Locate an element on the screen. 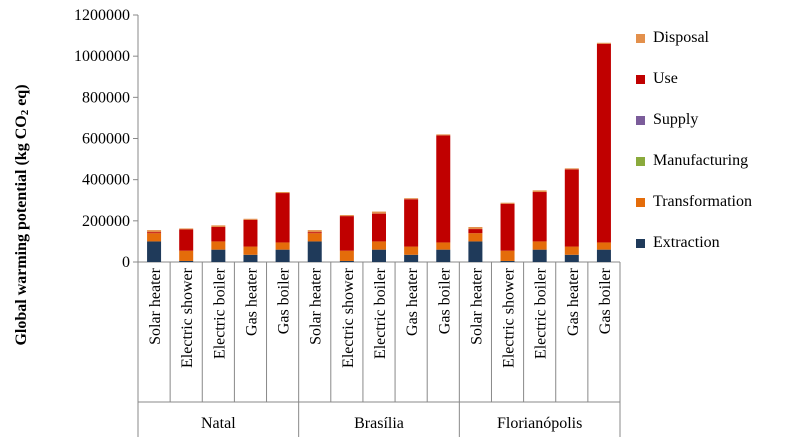 This screenshot has height=437, width=790. legend-item-disposal: Disposal is located at coordinates (672, 38).